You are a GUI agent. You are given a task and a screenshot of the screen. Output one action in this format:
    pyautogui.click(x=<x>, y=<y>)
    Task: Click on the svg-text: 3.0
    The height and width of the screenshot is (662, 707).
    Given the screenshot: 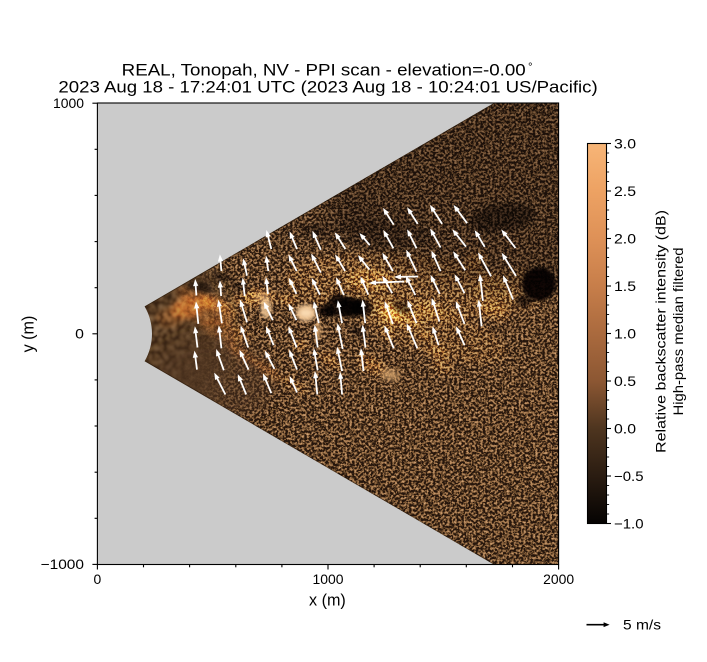 What is the action you would take?
    pyautogui.click(x=625, y=143)
    